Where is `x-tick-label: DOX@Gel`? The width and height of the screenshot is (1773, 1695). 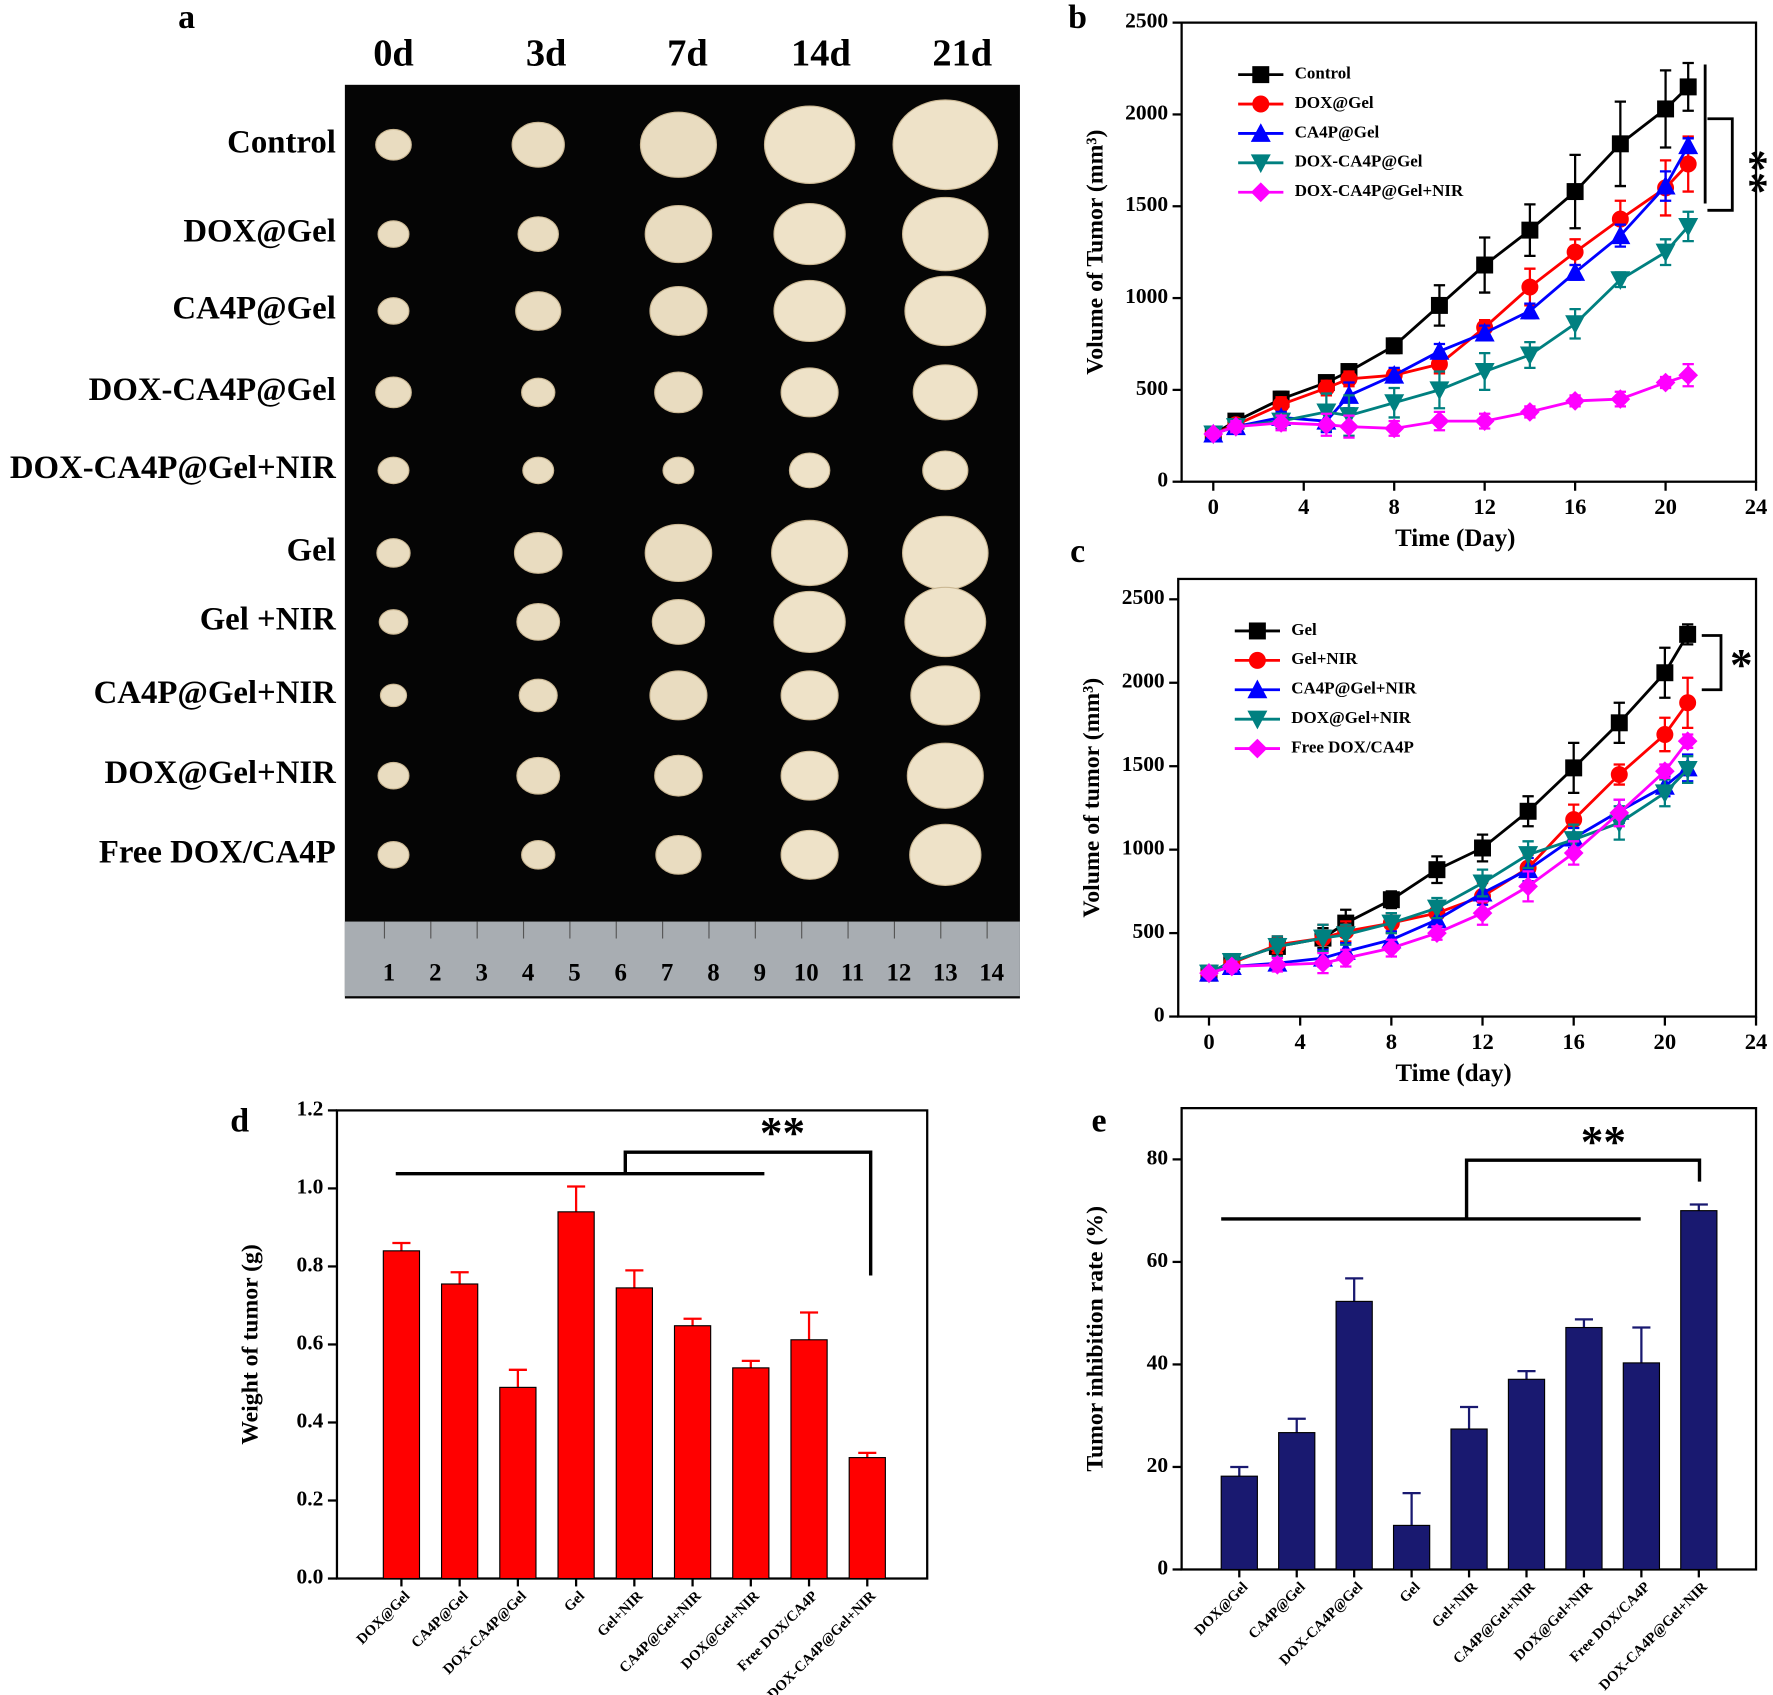 x-tick-label: DOX@Gel is located at coordinates (1222, 1609).